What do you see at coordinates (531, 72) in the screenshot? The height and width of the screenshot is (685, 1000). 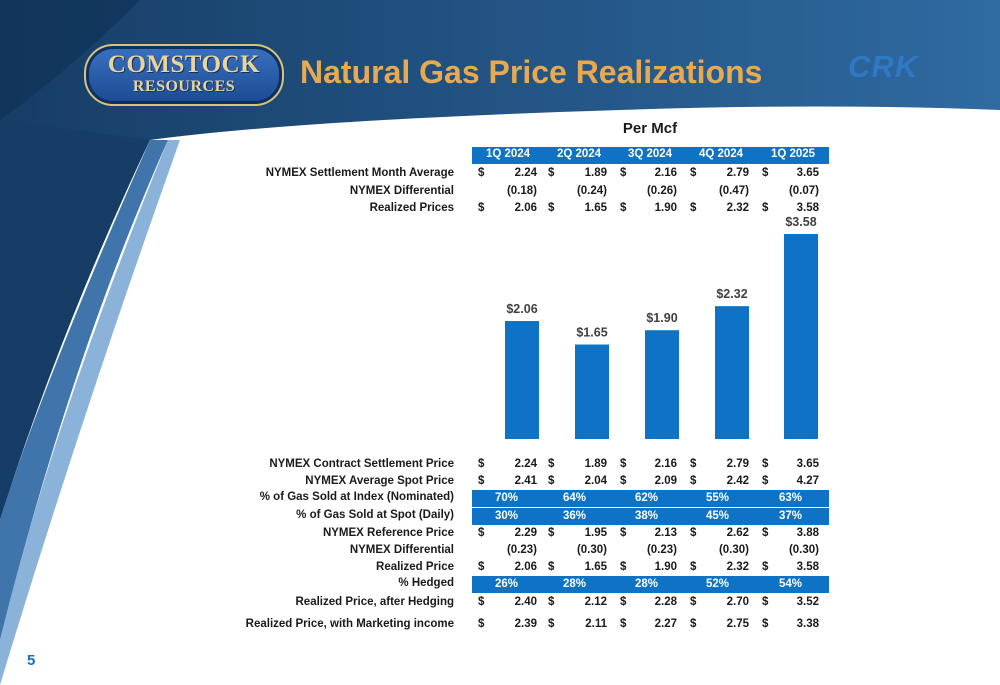 I see `slide-title: Natural Gas Price Realizations` at bounding box center [531, 72].